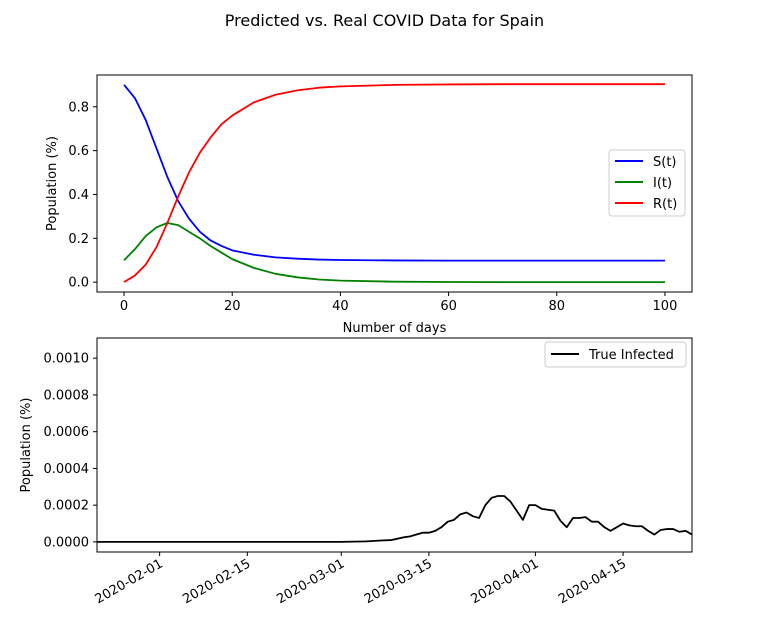 This screenshot has width=769, height=625. What do you see at coordinates (67, 506) in the screenshot?
I see `y-tick-label: 0.0002` at bounding box center [67, 506].